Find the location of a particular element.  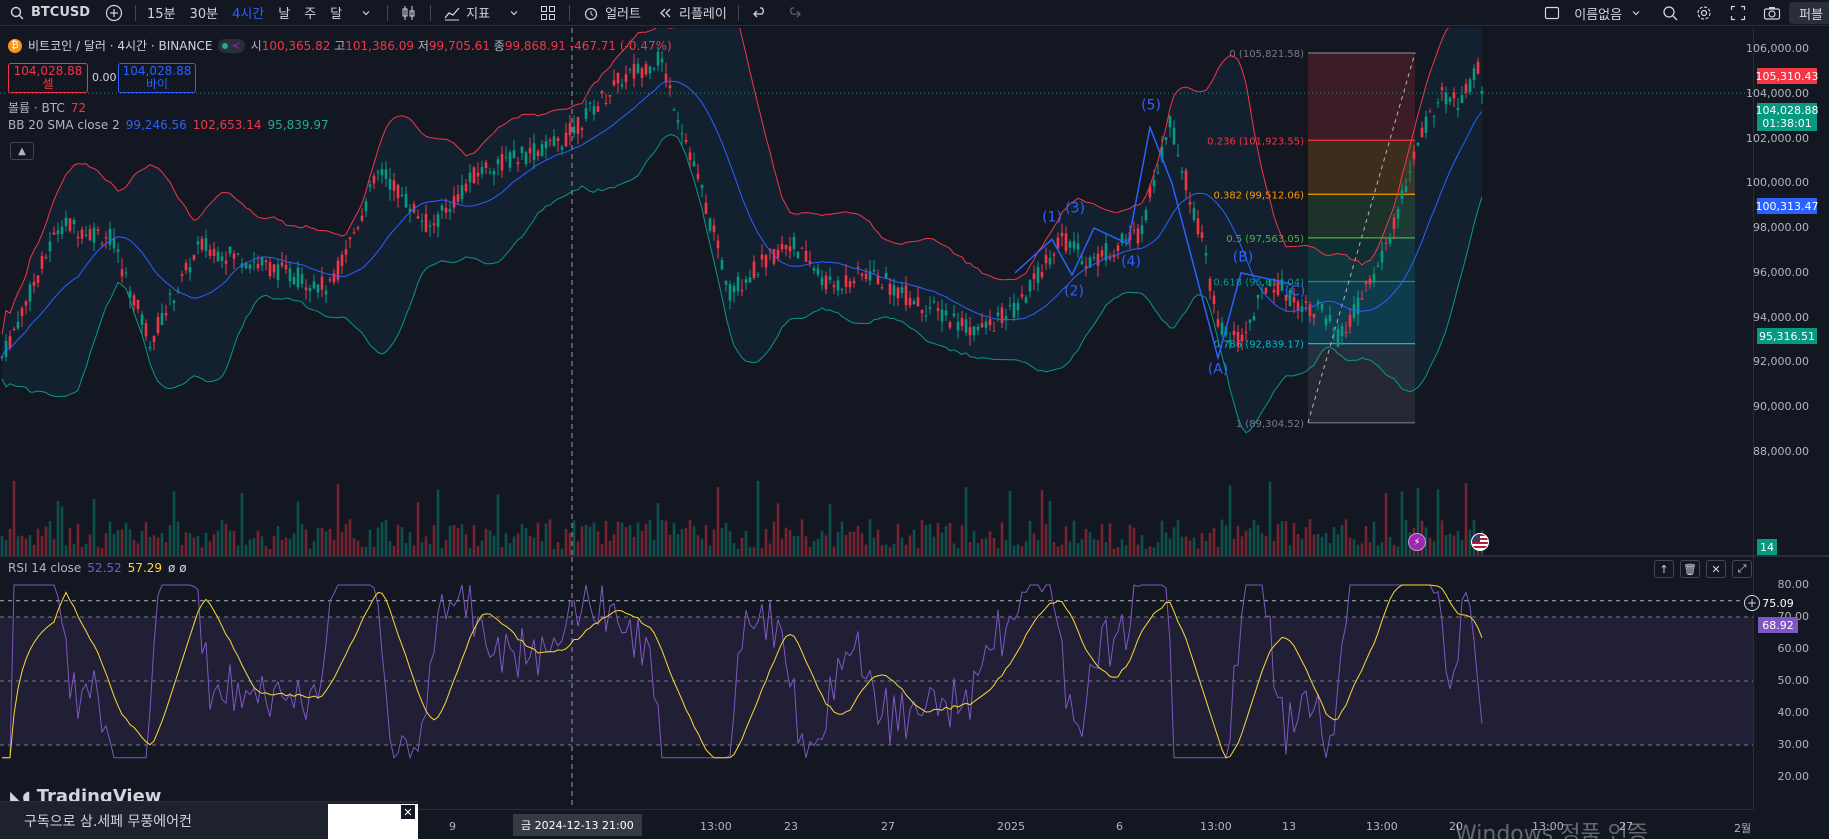

interval-15m: 15분 is located at coordinates (161, 14).